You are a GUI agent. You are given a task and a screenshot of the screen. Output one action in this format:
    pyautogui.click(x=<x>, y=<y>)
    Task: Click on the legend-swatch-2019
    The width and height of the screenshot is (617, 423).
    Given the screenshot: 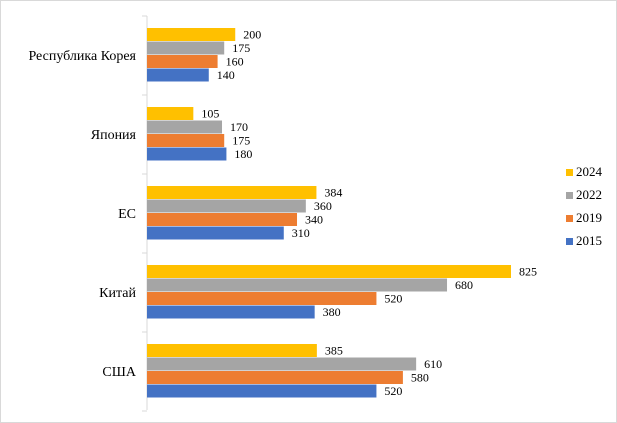 What is the action you would take?
    pyautogui.click(x=569, y=218)
    